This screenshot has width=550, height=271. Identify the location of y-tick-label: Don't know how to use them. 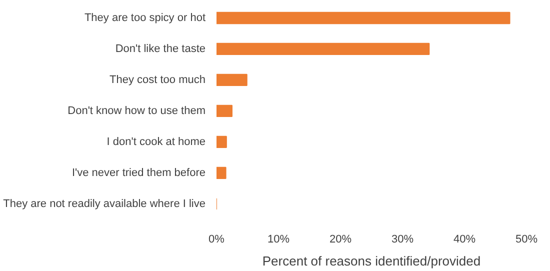
(137, 110).